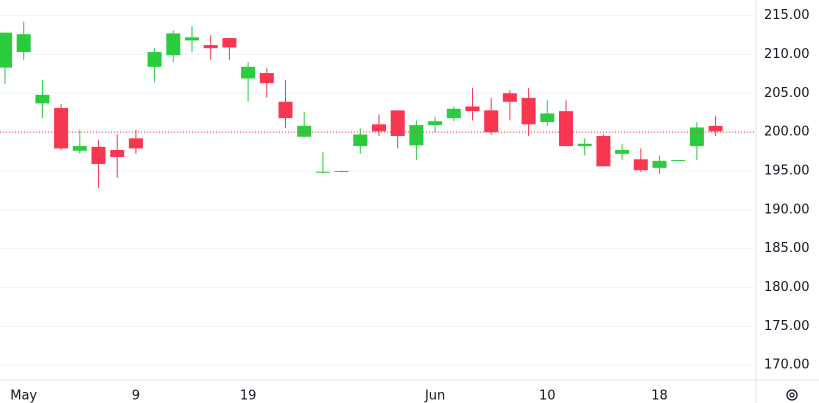 The image size is (819, 403). What do you see at coordinates (787, 365) in the screenshot?
I see `y-tick-label: 170.00` at bounding box center [787, 365].